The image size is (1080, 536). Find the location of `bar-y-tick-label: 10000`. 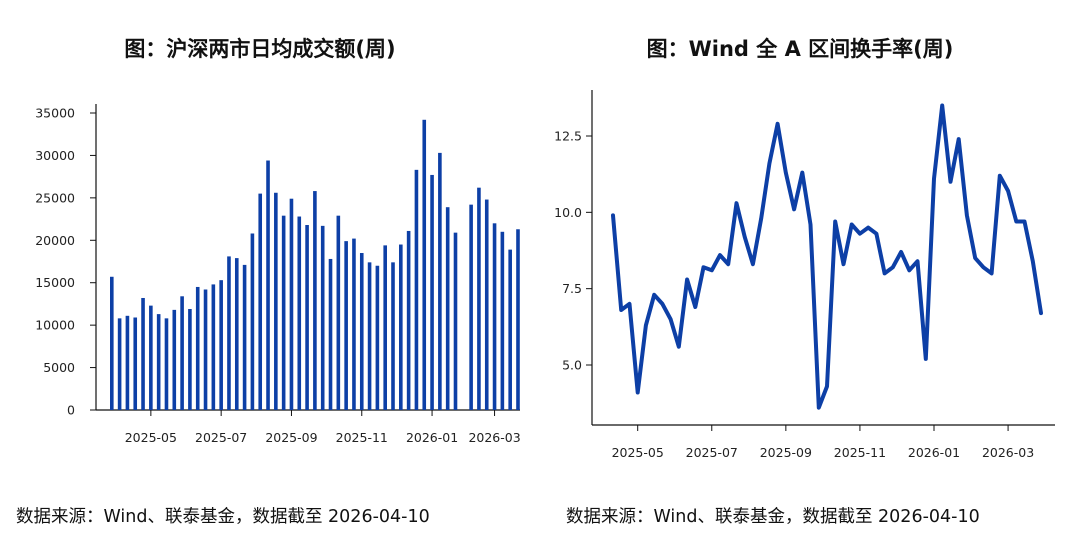

bar-y-tick-label: 10000 is located at coordinates (55, 325).